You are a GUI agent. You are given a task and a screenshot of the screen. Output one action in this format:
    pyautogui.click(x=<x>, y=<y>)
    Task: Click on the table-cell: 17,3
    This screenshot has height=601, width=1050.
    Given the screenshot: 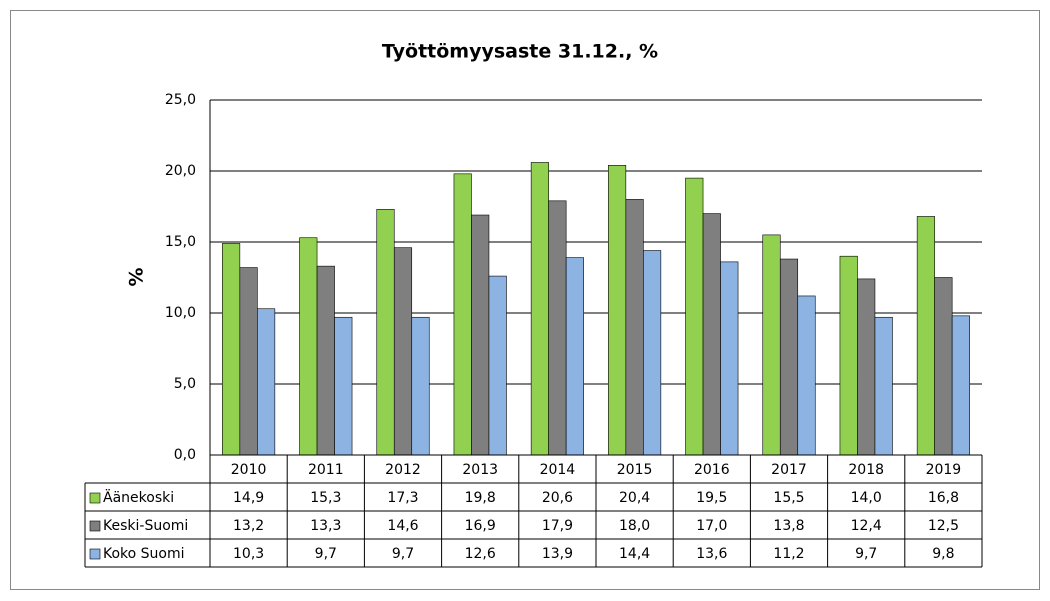 What is the action you would take?
    pyautogui.click(x=402, y=498)
    